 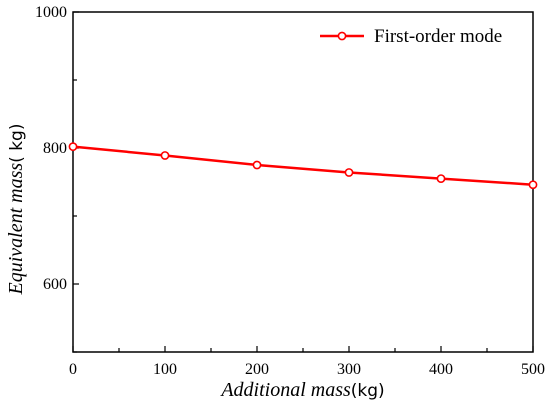 What do you see at coordinates (17, 143) in the screenshot?
I see `y-axis-unit: ( kg)` at bounding box center [17, 143].